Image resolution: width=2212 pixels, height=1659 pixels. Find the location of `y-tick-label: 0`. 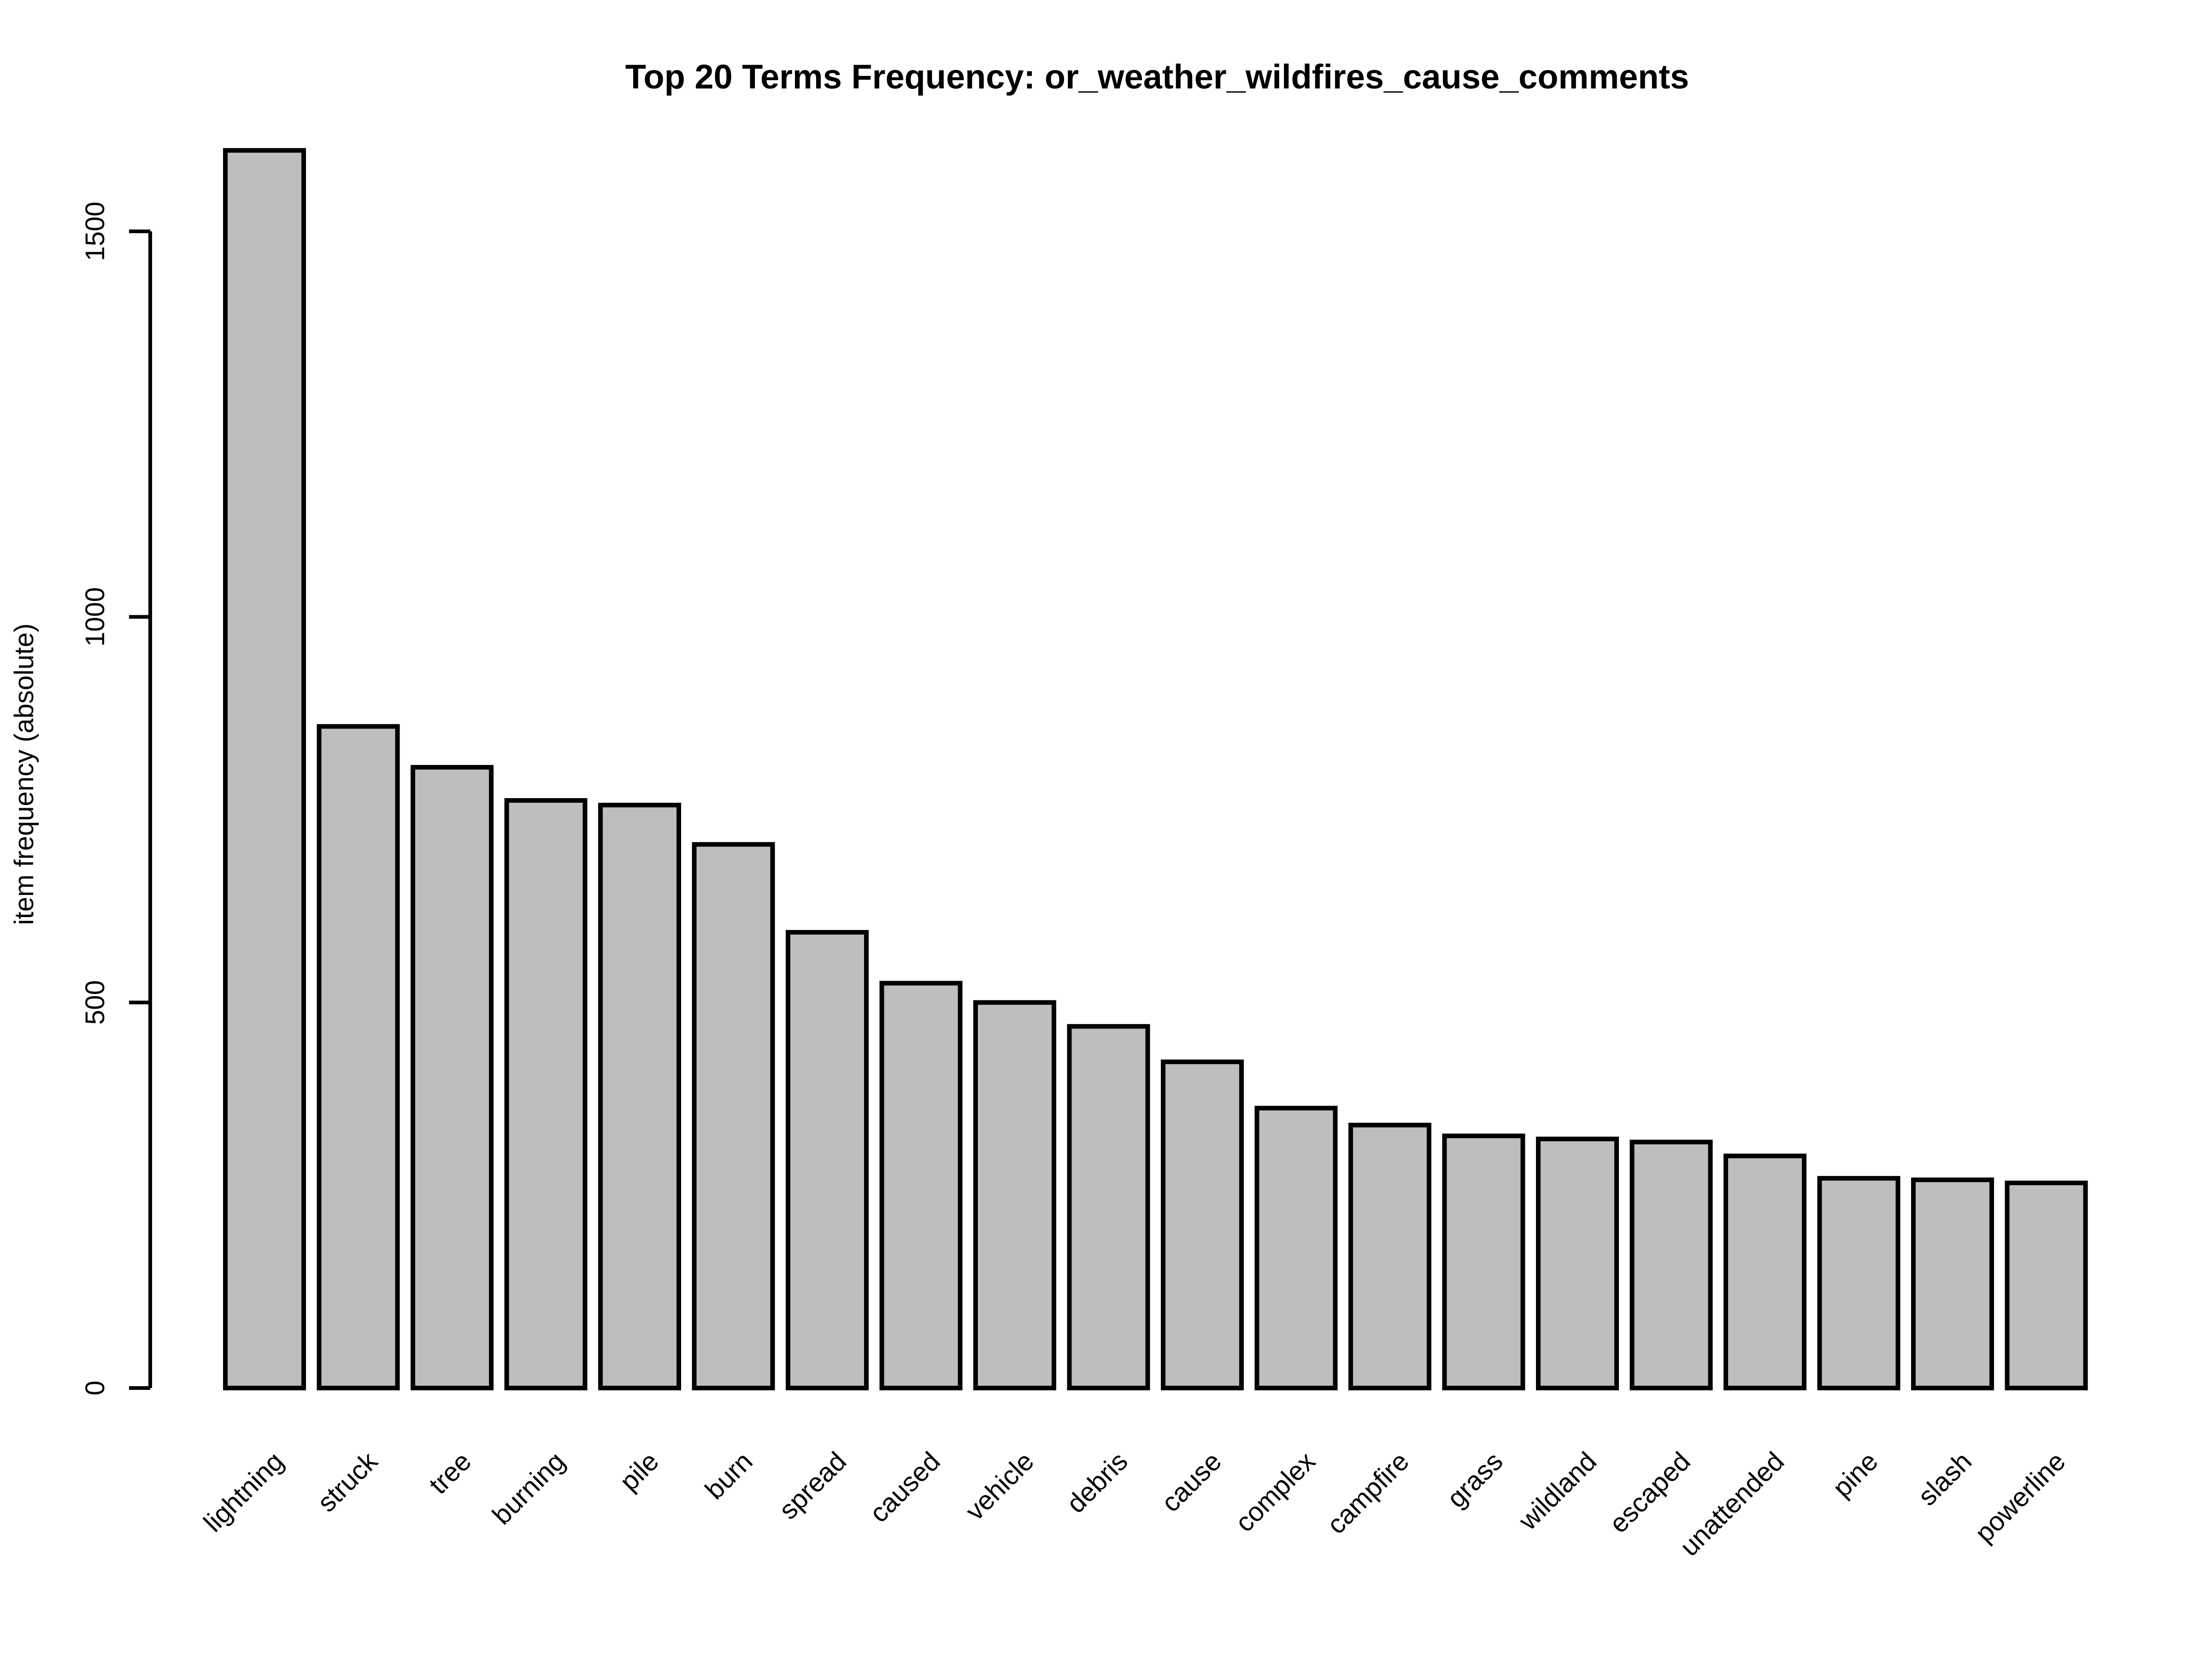

y-tick-label: 0 is located at coordinates (95, 1388).